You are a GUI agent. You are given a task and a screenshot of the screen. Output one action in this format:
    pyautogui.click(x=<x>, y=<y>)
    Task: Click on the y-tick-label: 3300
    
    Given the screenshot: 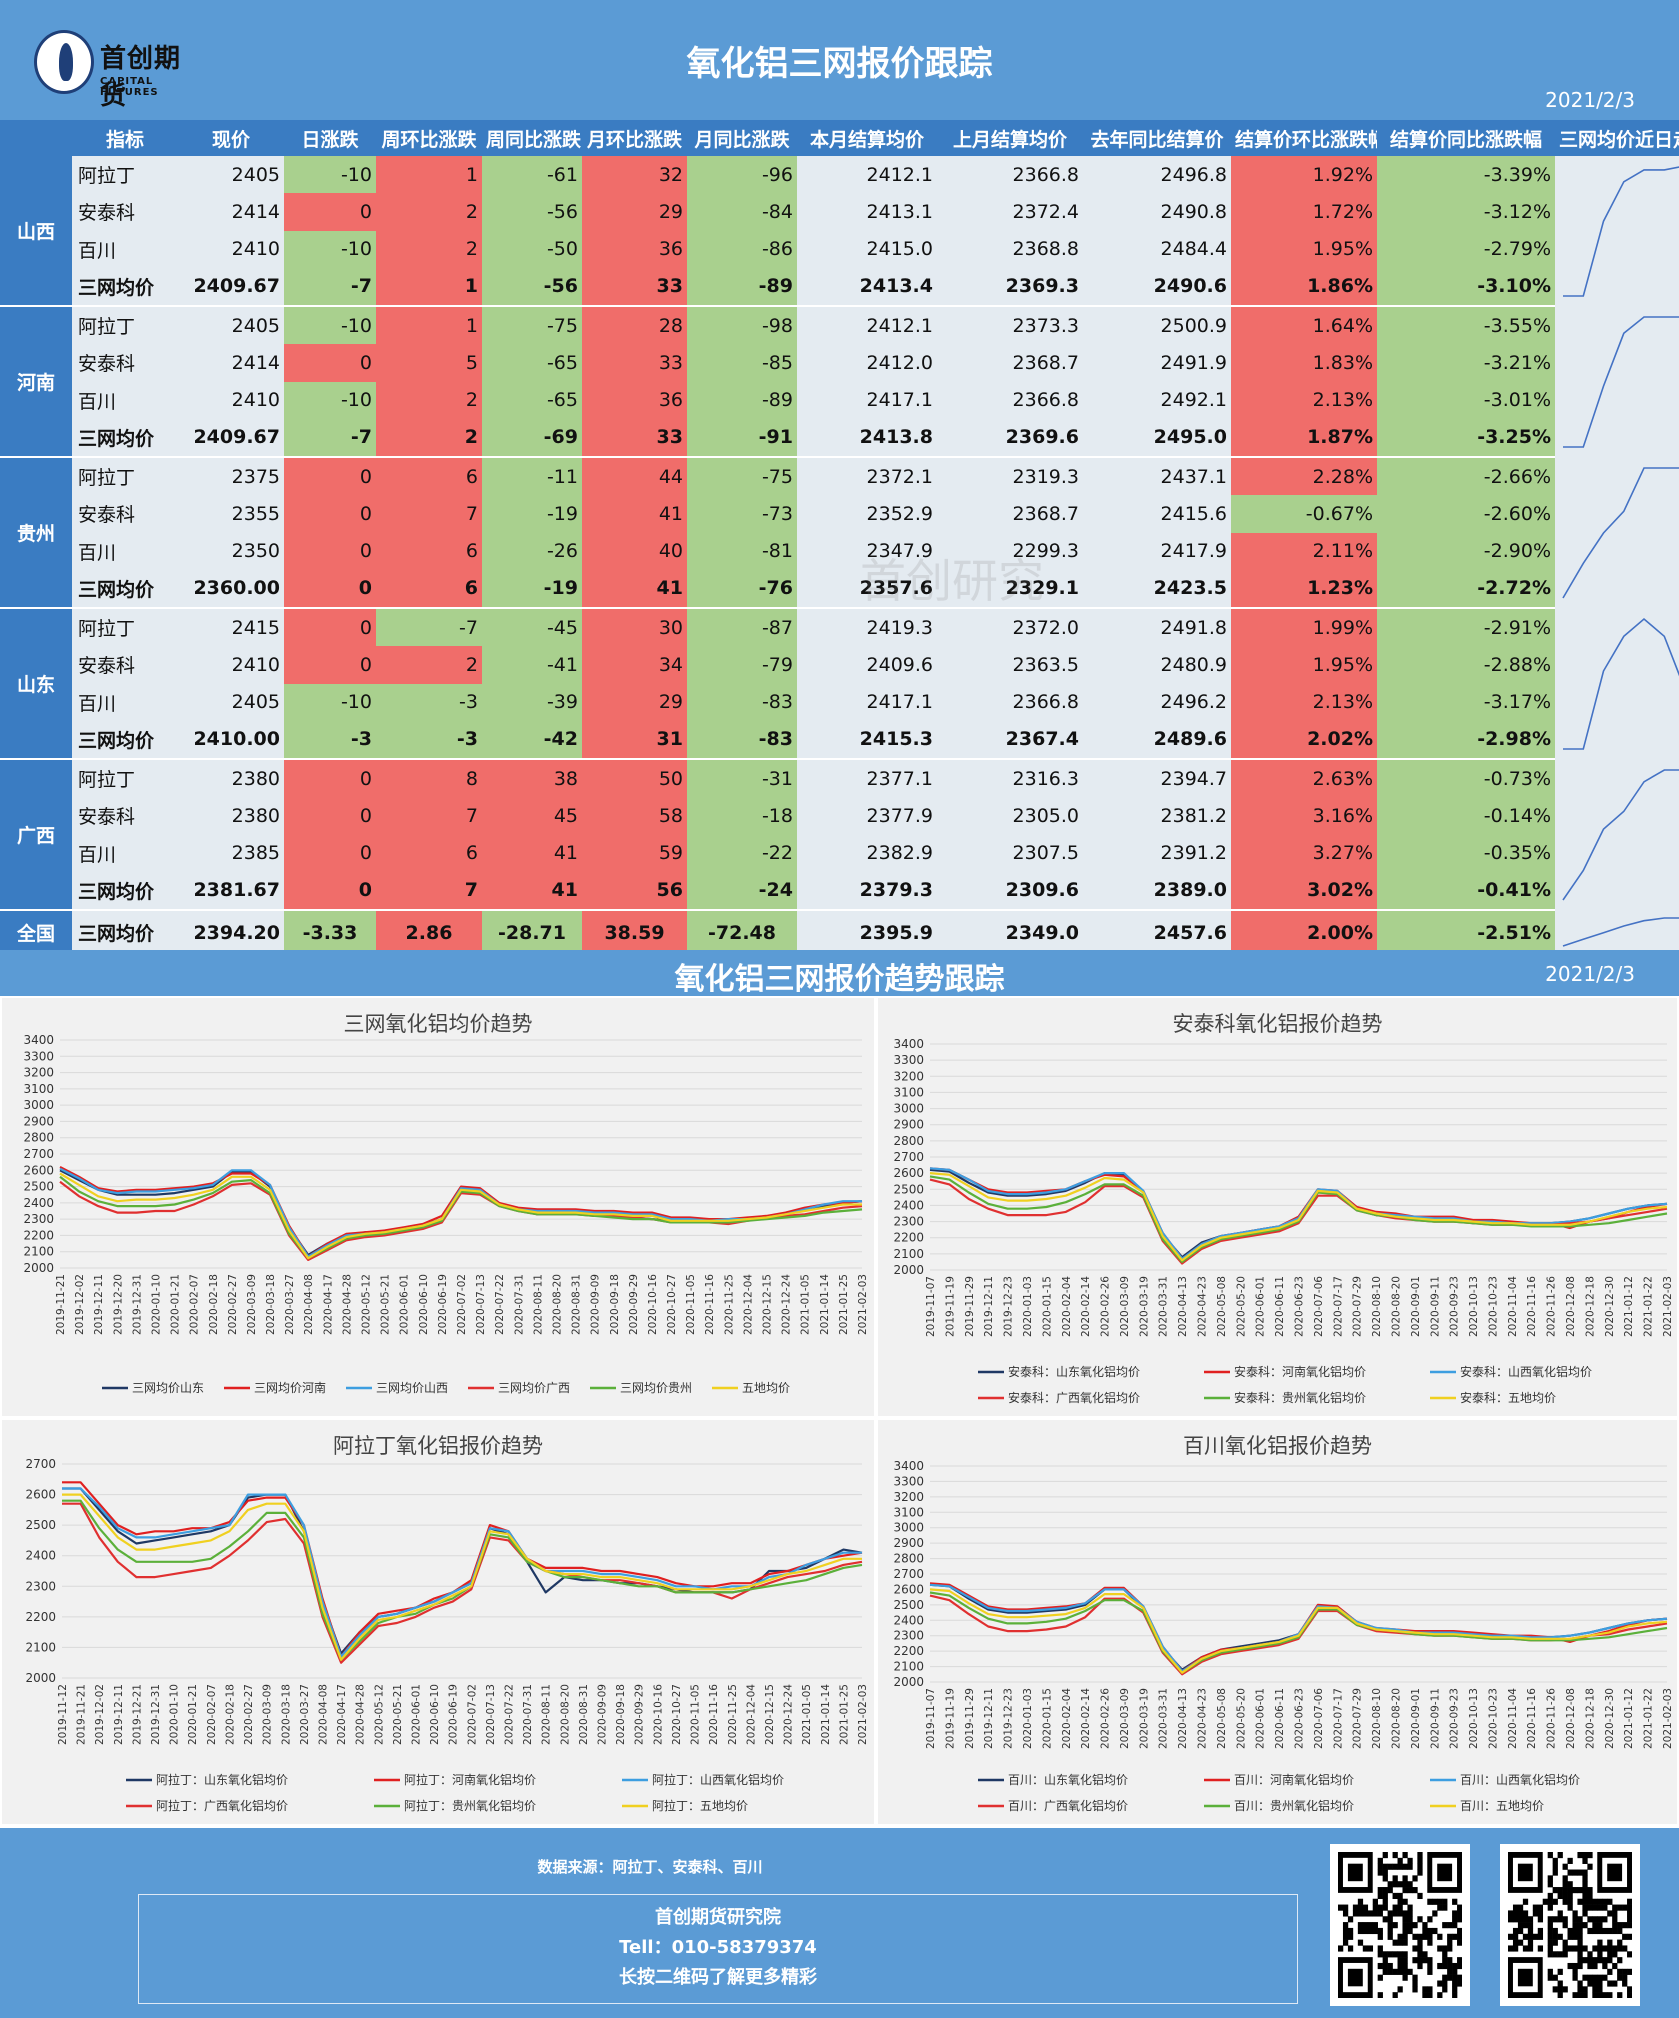 What is the action you would take?
    pyautogui.click(x=908, y=1060)
    